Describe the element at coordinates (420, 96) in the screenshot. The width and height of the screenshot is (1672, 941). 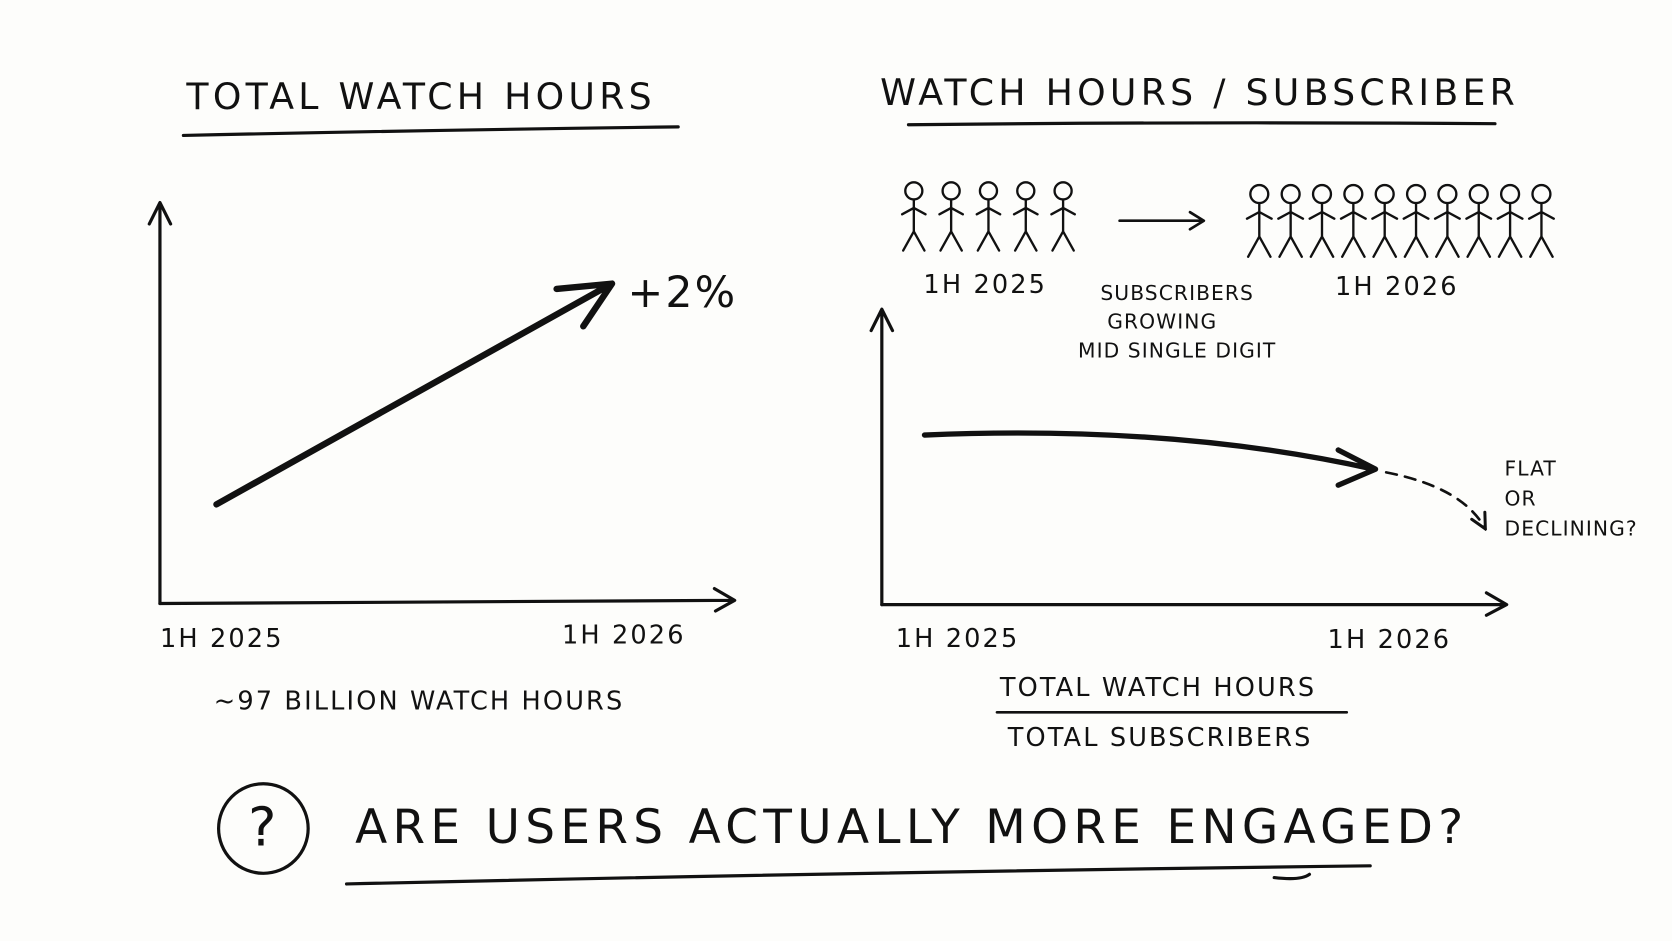
I see `left-title: TOTAL WATCH HOURS` at that location.